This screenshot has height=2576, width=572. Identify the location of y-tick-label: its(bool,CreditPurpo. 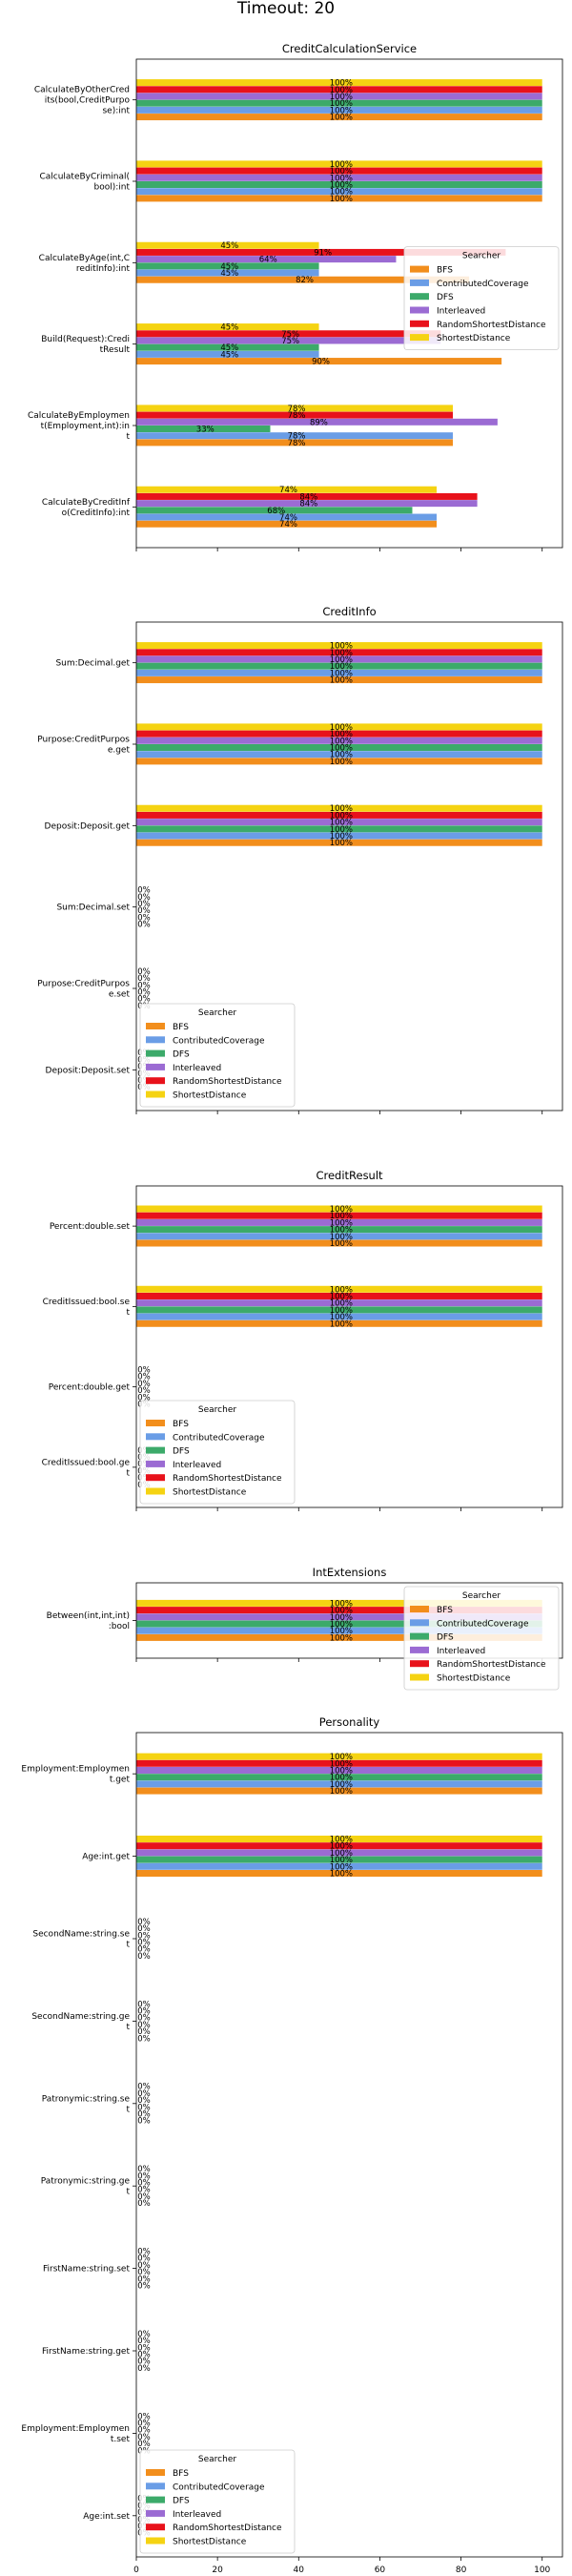
(88, 101).